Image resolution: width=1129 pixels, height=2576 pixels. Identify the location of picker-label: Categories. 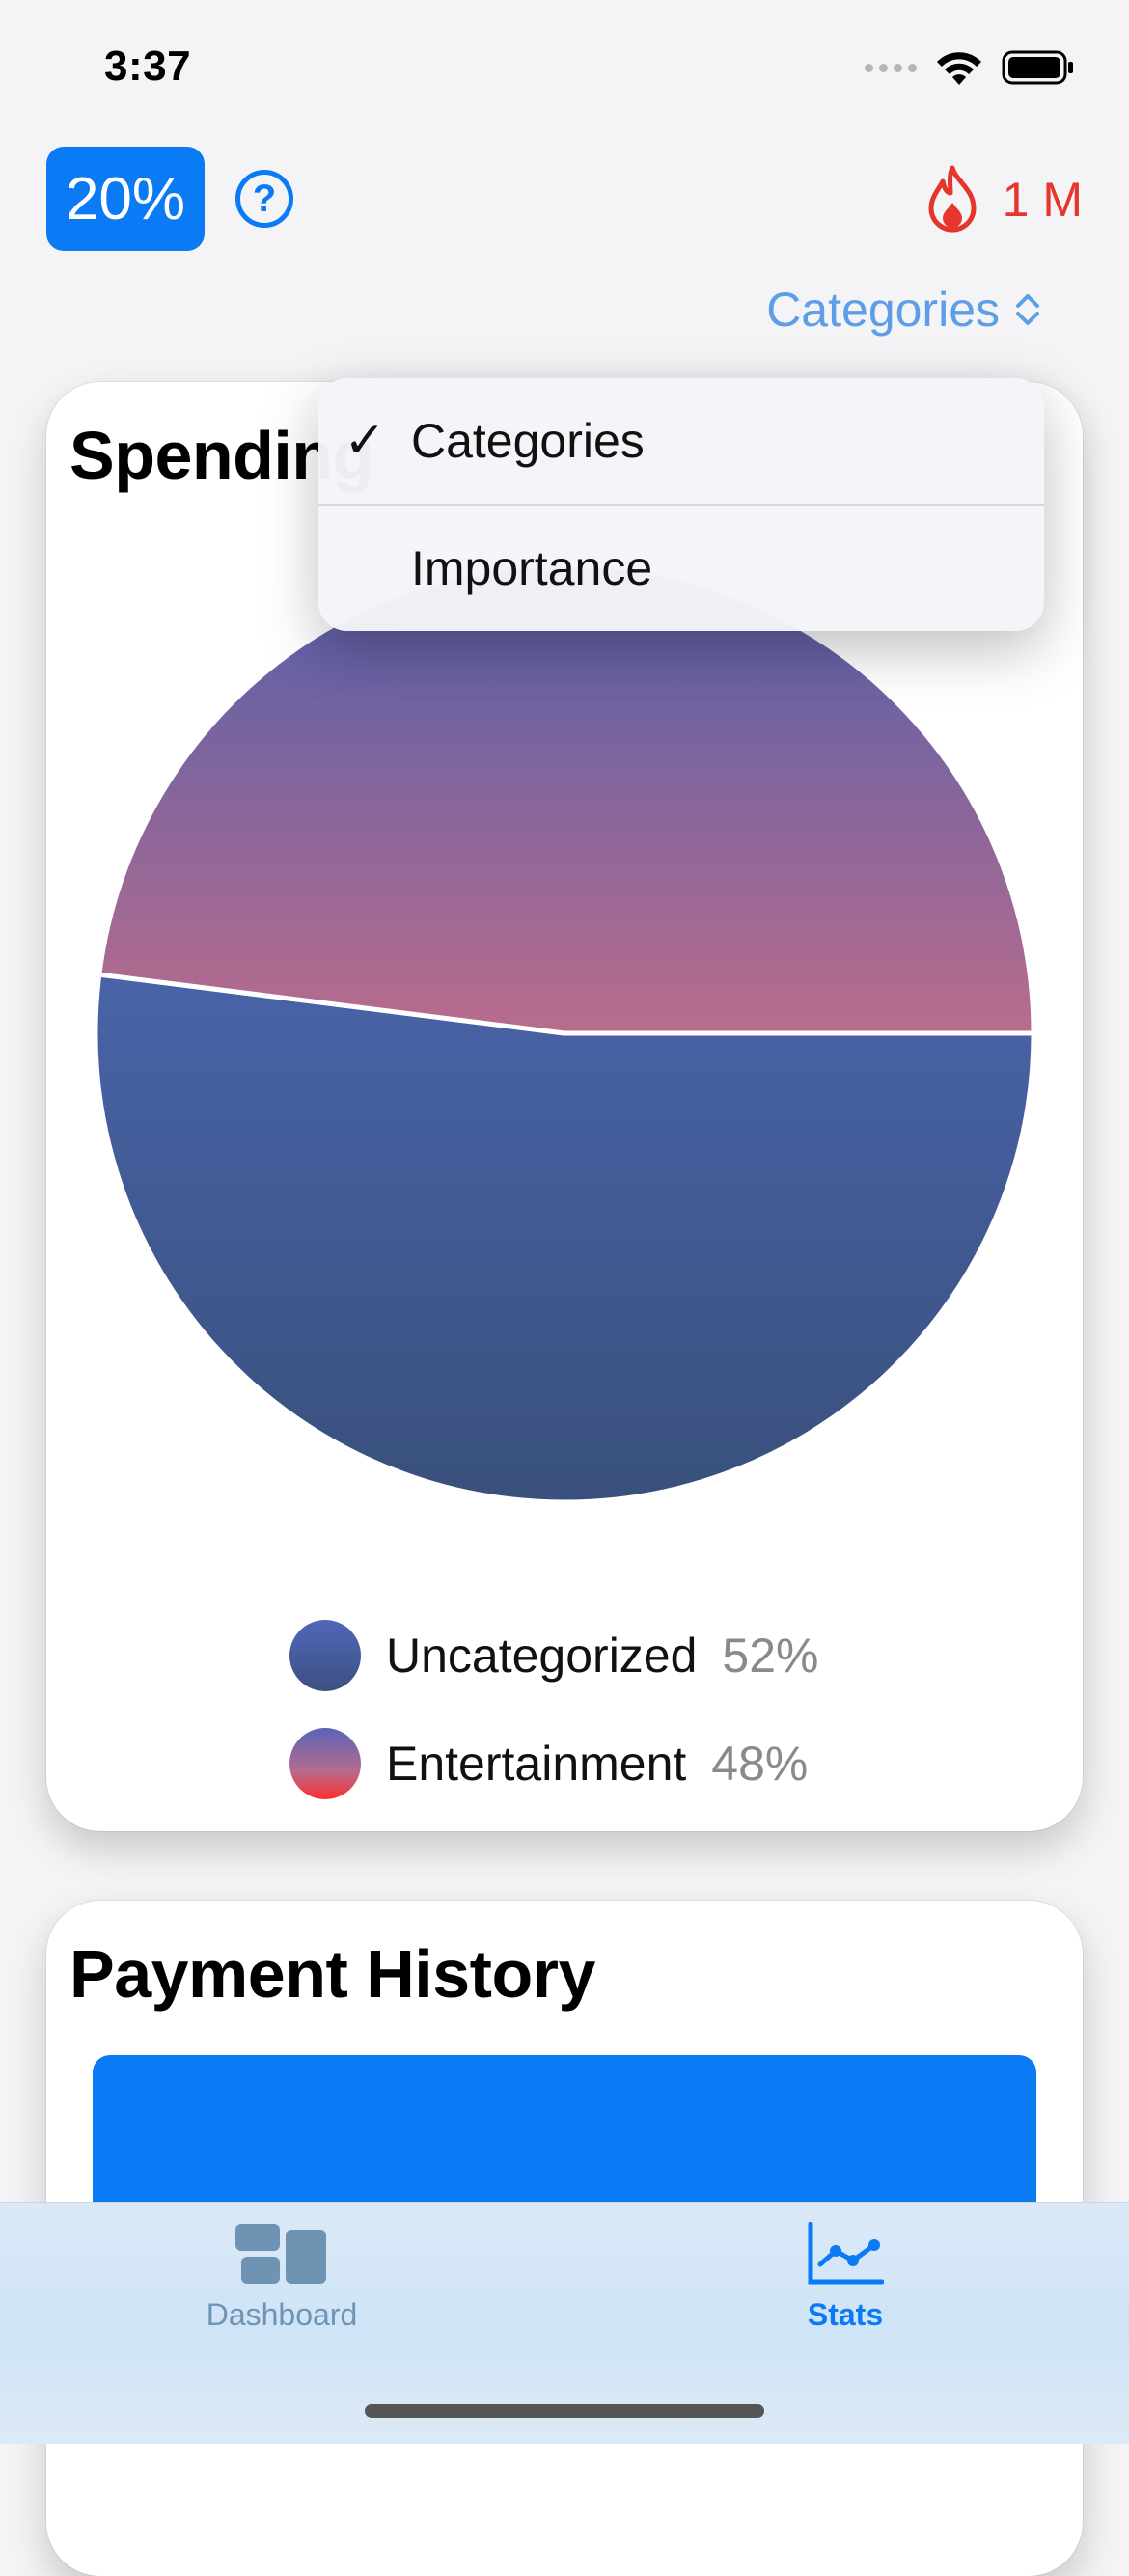
(883, 310).